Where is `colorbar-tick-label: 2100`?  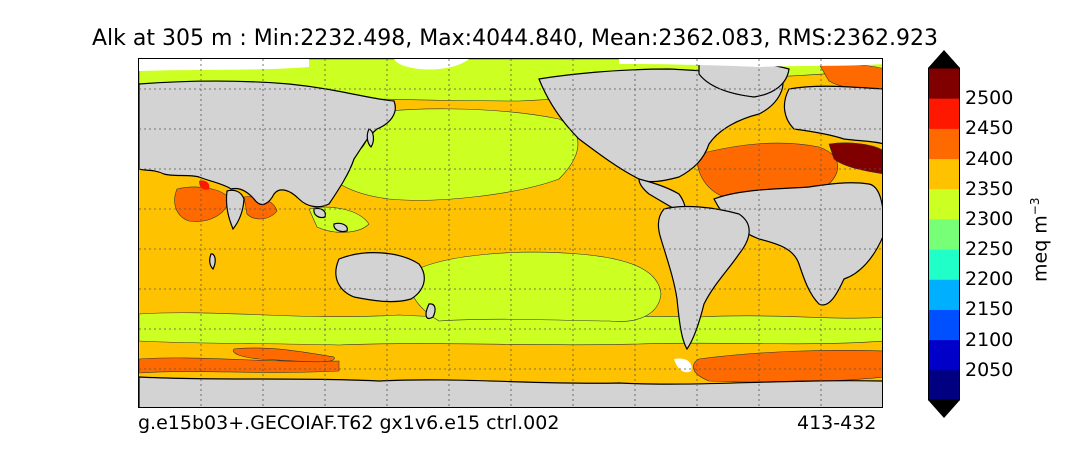
colorbar-tick-label: 2100 is located at coordinates (989, 339).